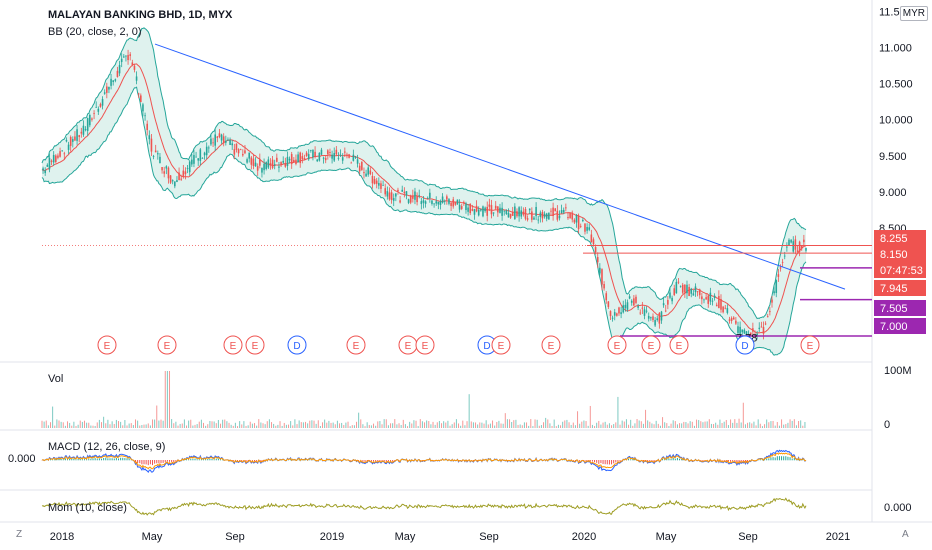 The width and height of the screenshot is (932, 550). I want to click on time-tick: 2020, so click(584, 537).